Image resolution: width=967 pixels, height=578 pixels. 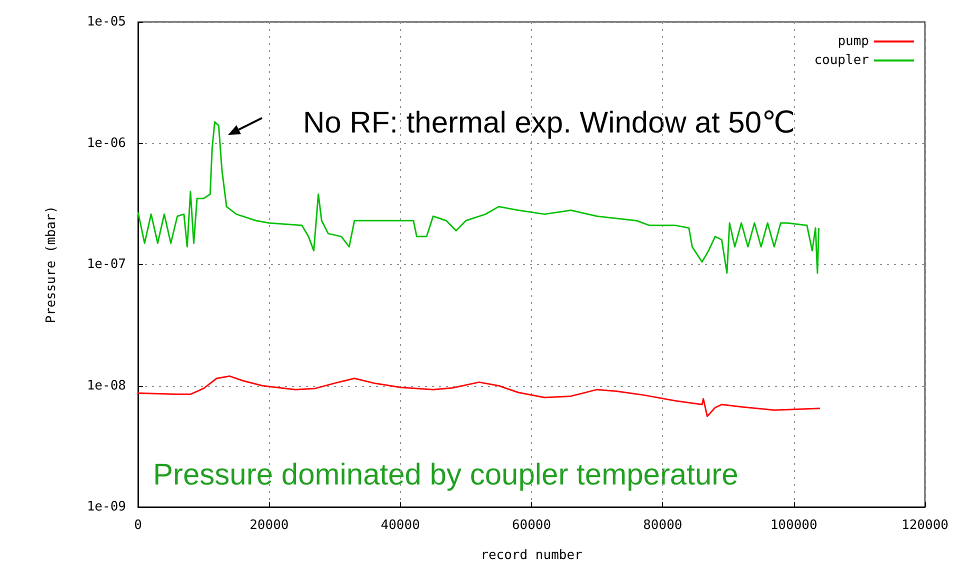 I want to click on y-tick-label: 1e-09, so click(x=106, y=507).